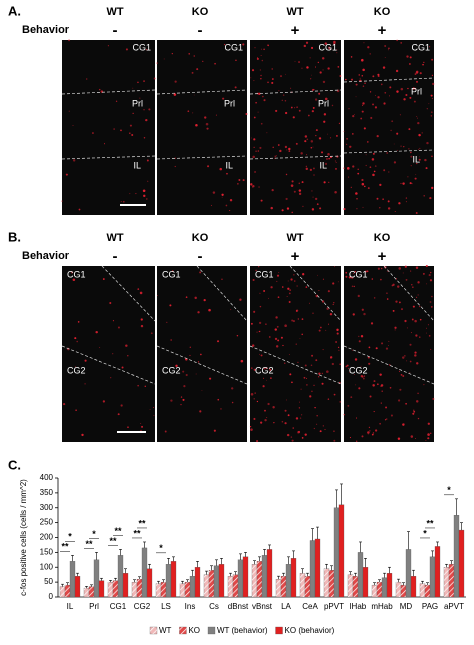  I want to click on x-tick-label: pPVT, so click(334, 606).